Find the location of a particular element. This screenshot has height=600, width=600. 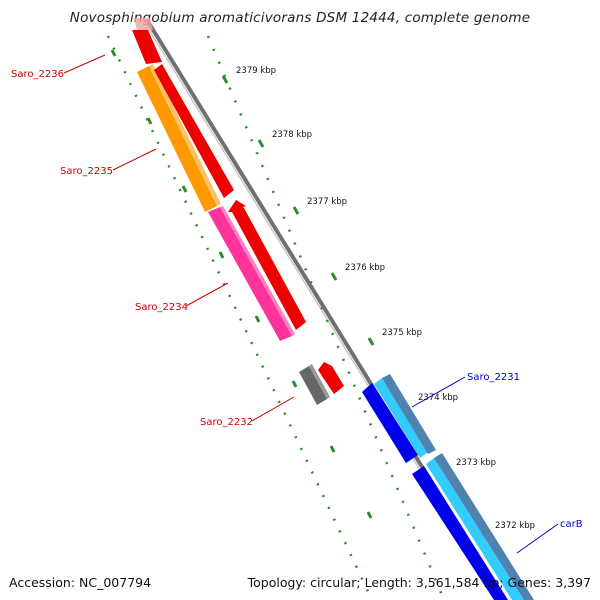

gene-cyan-track-upper is located at coordinates (401, 418).